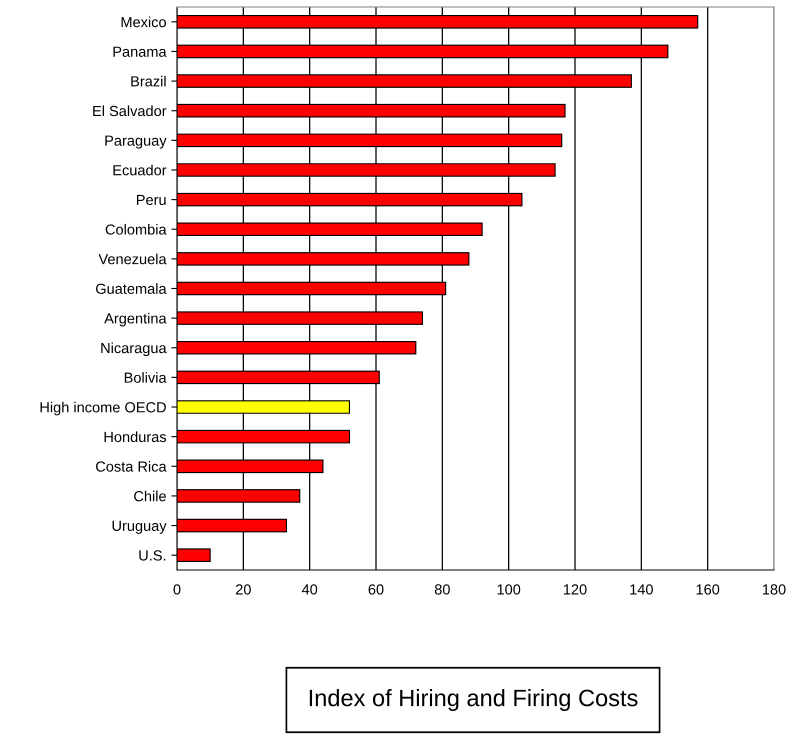 This screenshot has height=734, width=789. Describe the element at coordinates (136, 142) in the screenshot. I see `y-tick-label: Paraguay` at that location.